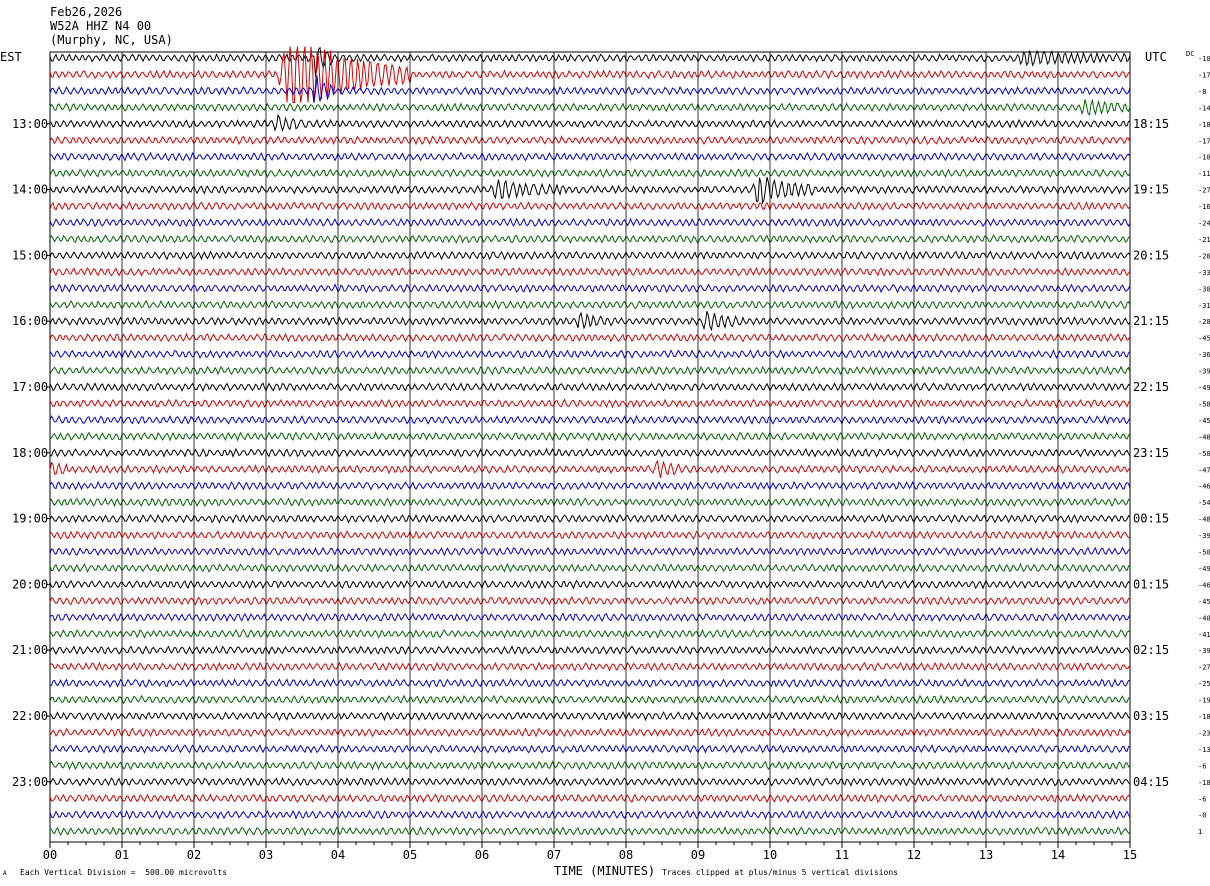 The width and height of the screenshot is (1210, 886). I want to click on right-hour-label: 19:15, so click(1151, 190).